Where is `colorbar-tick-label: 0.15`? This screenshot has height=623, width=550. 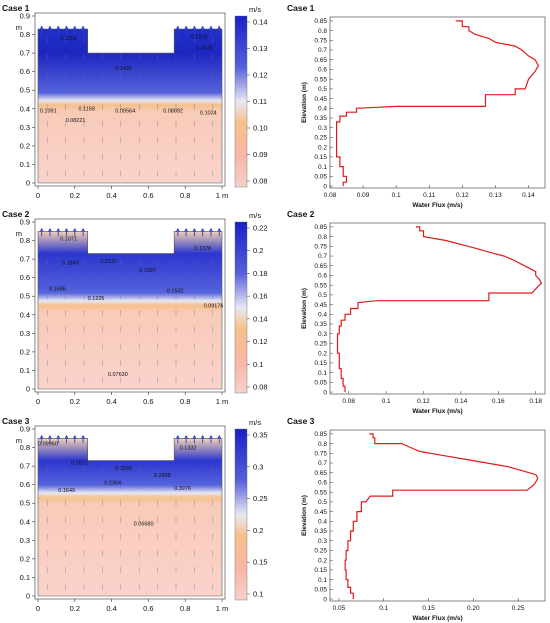 colorbar-tick-label: 0.15 is located at coordinates (260, 562).